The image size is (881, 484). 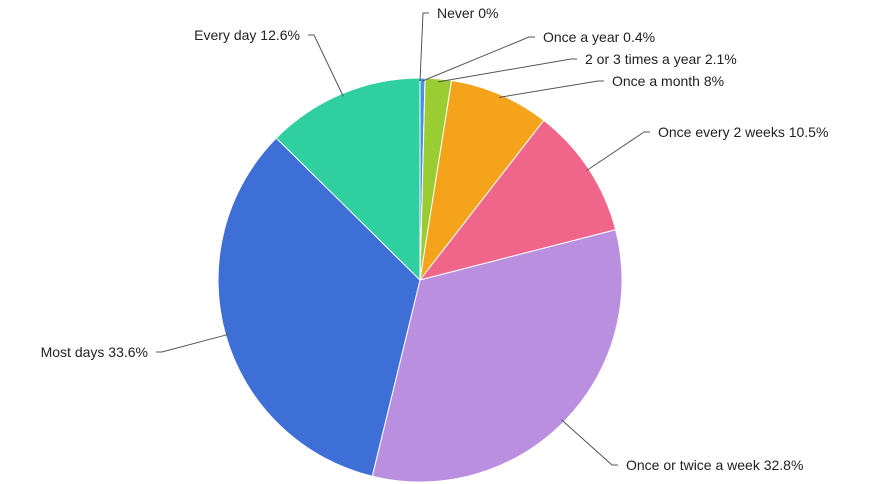 What do you see at coordinates (424, 47) in the screenshot?
I see `leader-line-never` at bounding box center [424, 47].